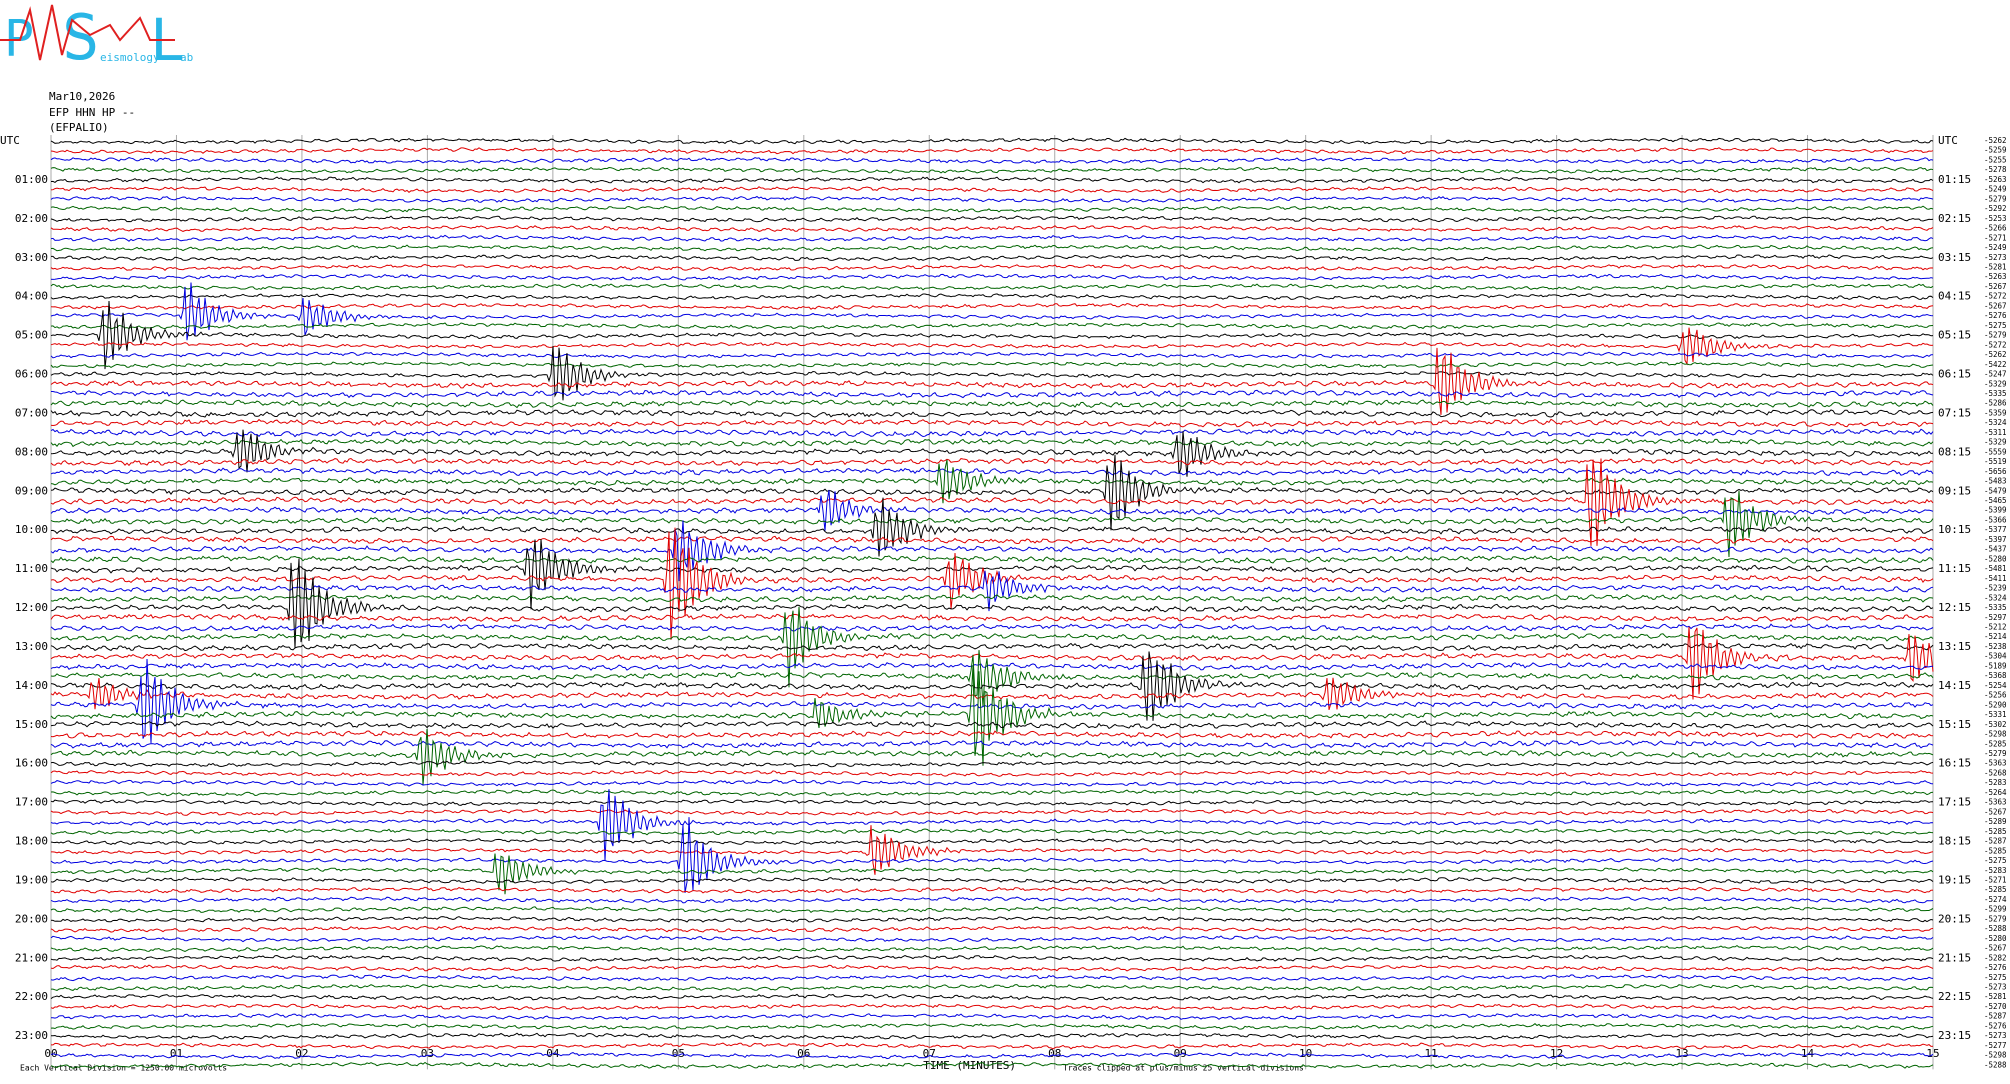  I want to click on trace-label: -5276, so click(1995, 1025).